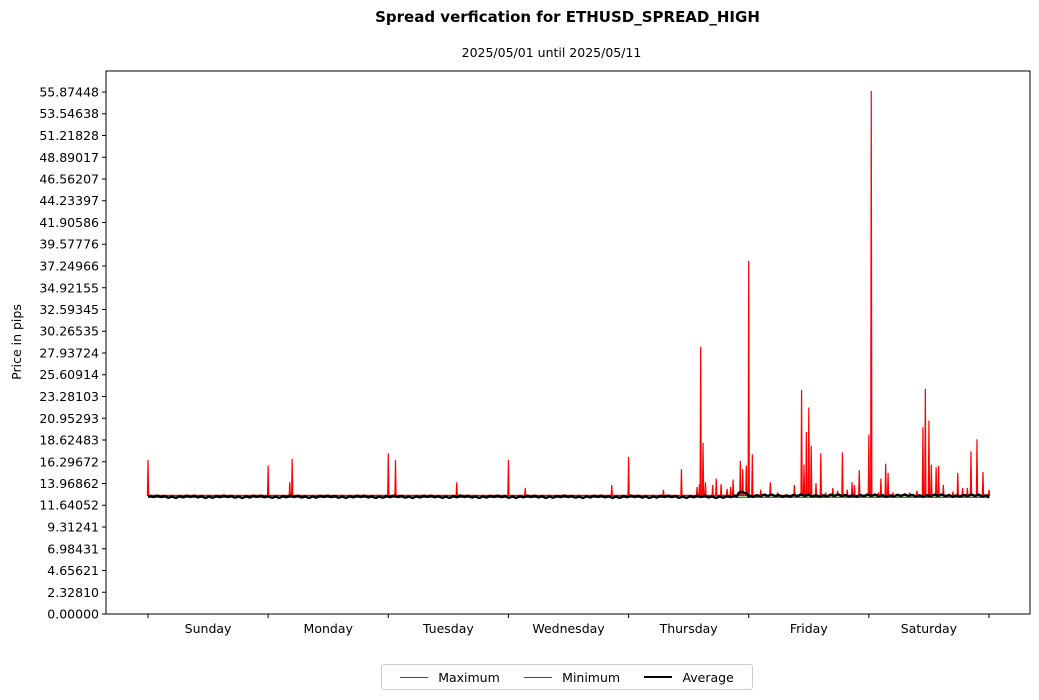 The image size is (1039, 700). Describe the element at coordinates (73, 570) in the screenshot. I see `y-tick-label-2: 4.65621` at that location.